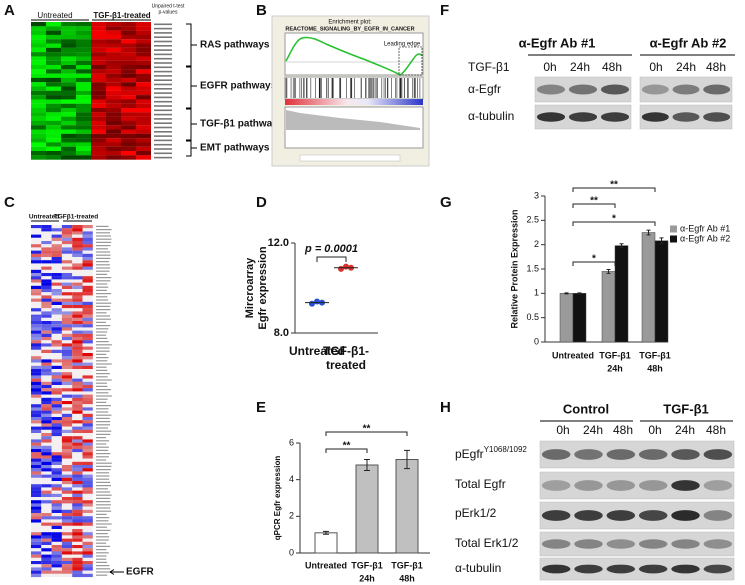  I want to click on y-axis-label: Egfr expression, so click(263, 287).